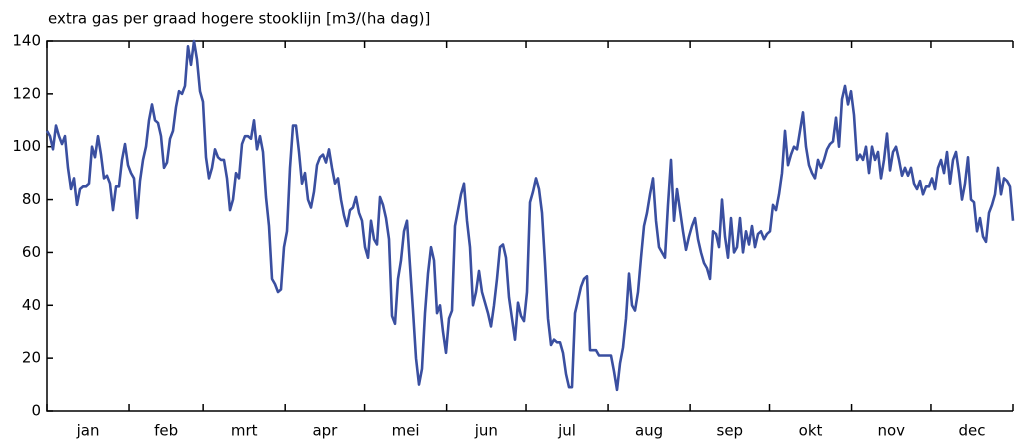 The image size is (1015, 443). What do you see at coordinates (649, 431) in the screenshot?
I see `x-tick-label: aug` at bounding box center [649, 431].